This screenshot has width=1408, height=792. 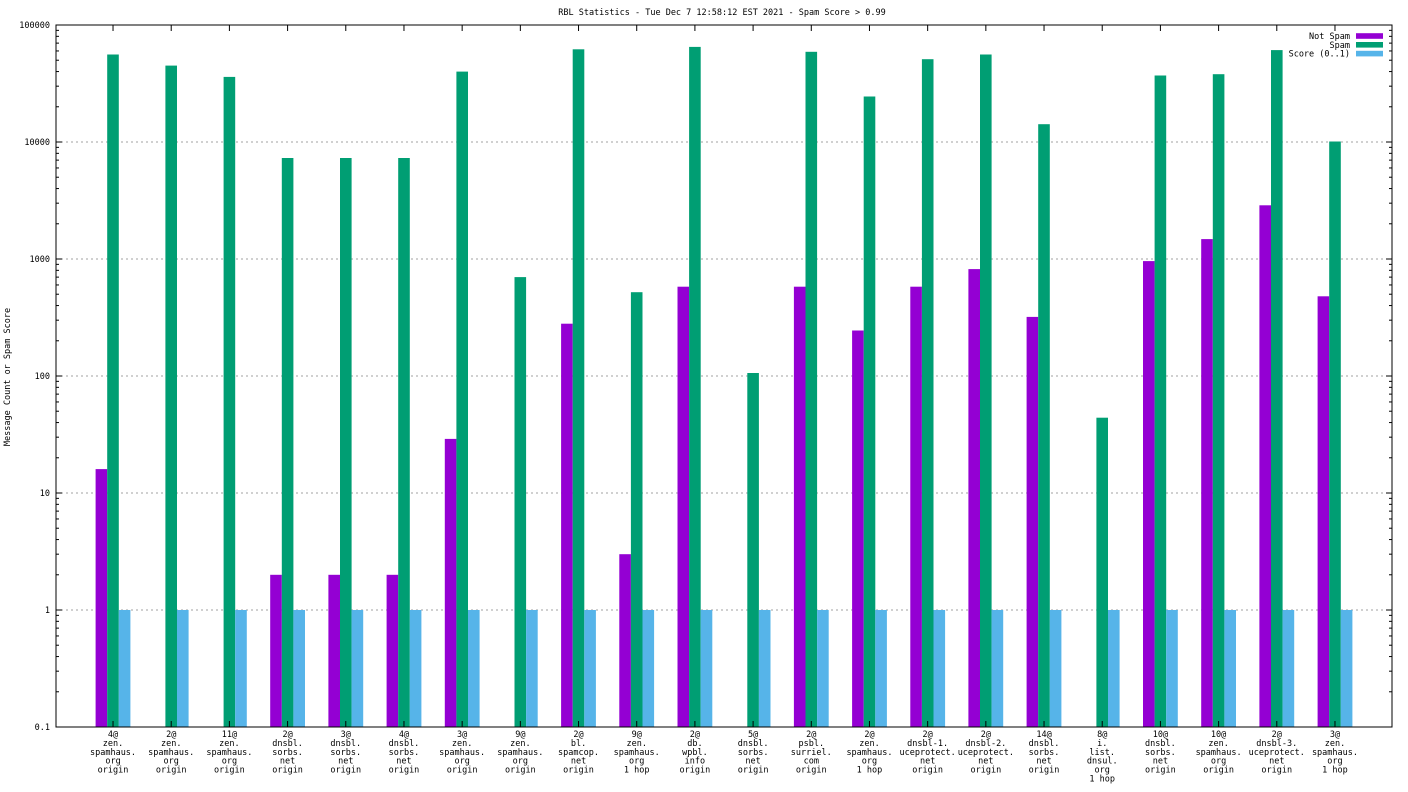 What do you see at coordinates (1277, 753) in the screenshot?
I see `x-tick-label: 2@ dnsbl-3. uceprotect. net origin` at bounding box center [1277, 753].